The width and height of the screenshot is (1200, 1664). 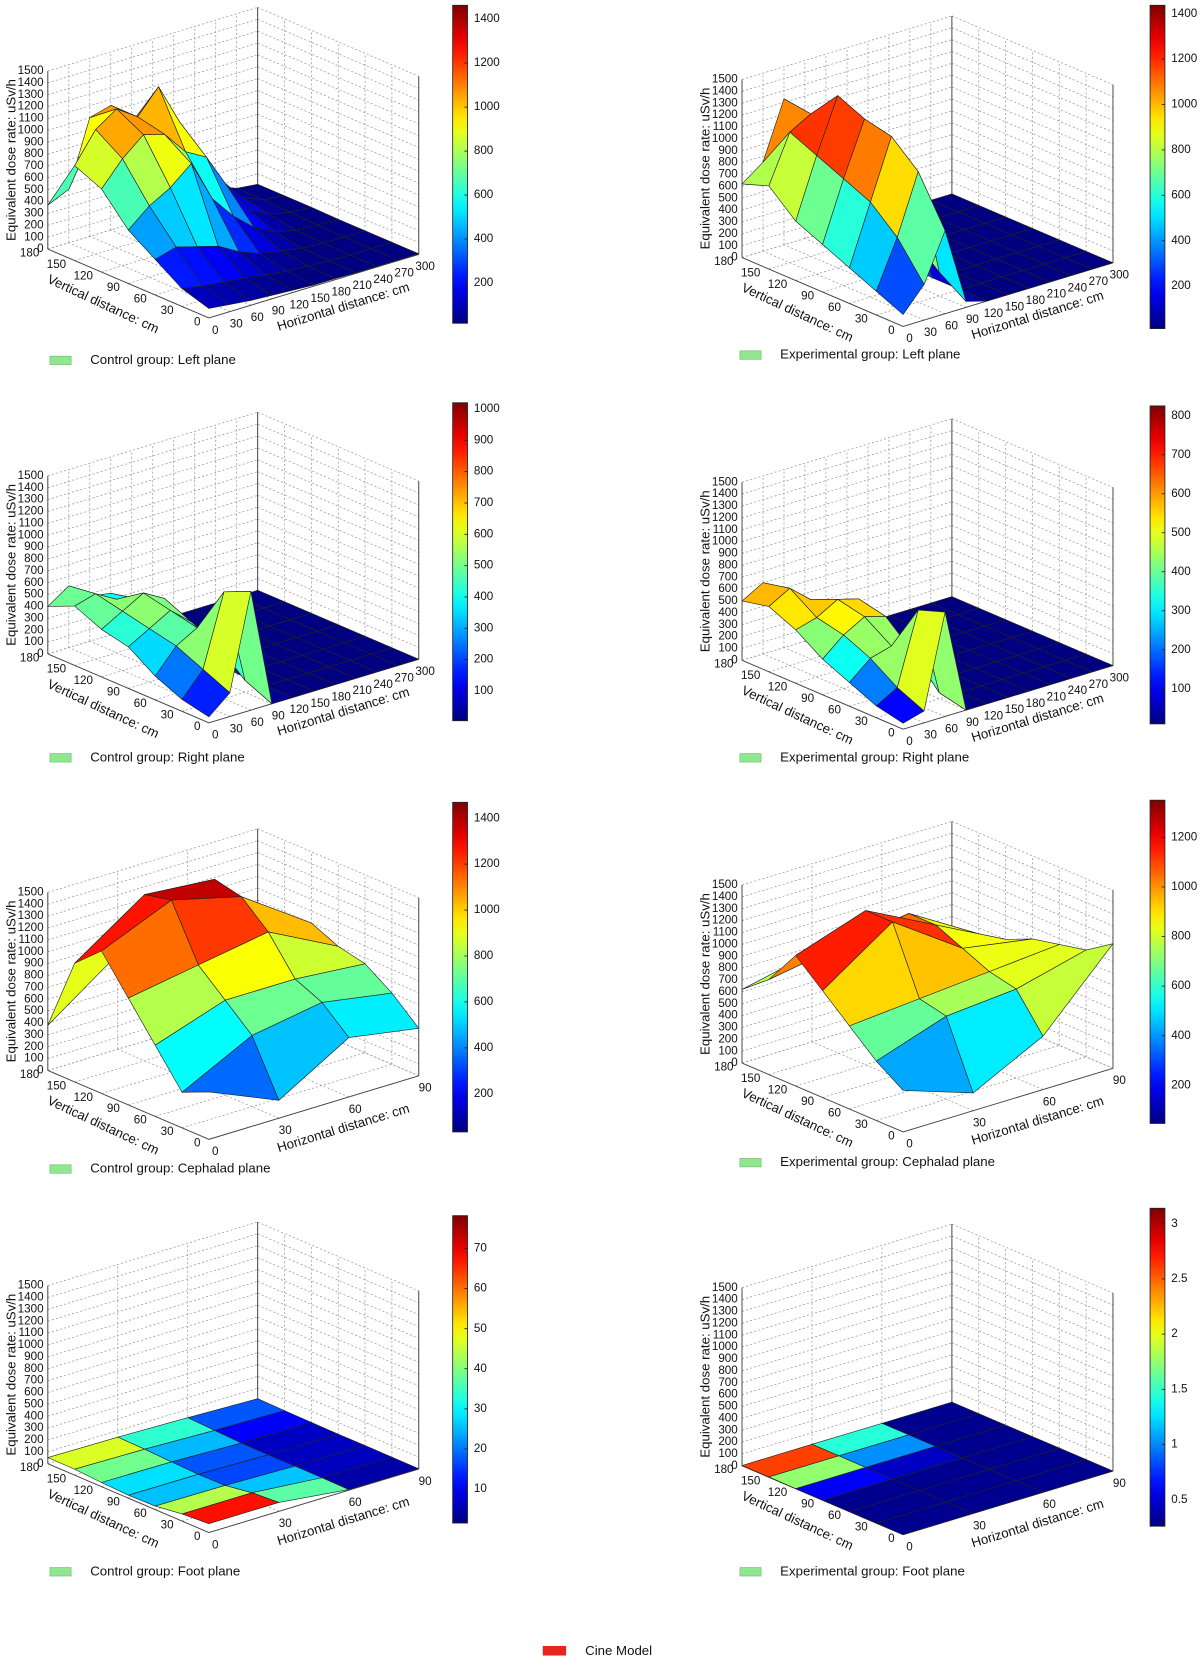 What do you see at coordinates (60, 360) in the screenshot?
I see `legend-swatch` at bounding box center [60, 360].